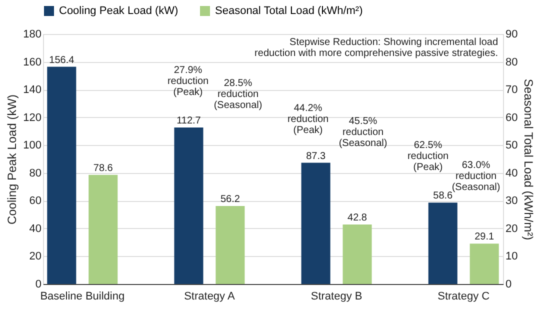  What do you see at coordinates (62, 60) in the screenshot?
I see `data-label: 156.4` at bounding box center [62, 60].